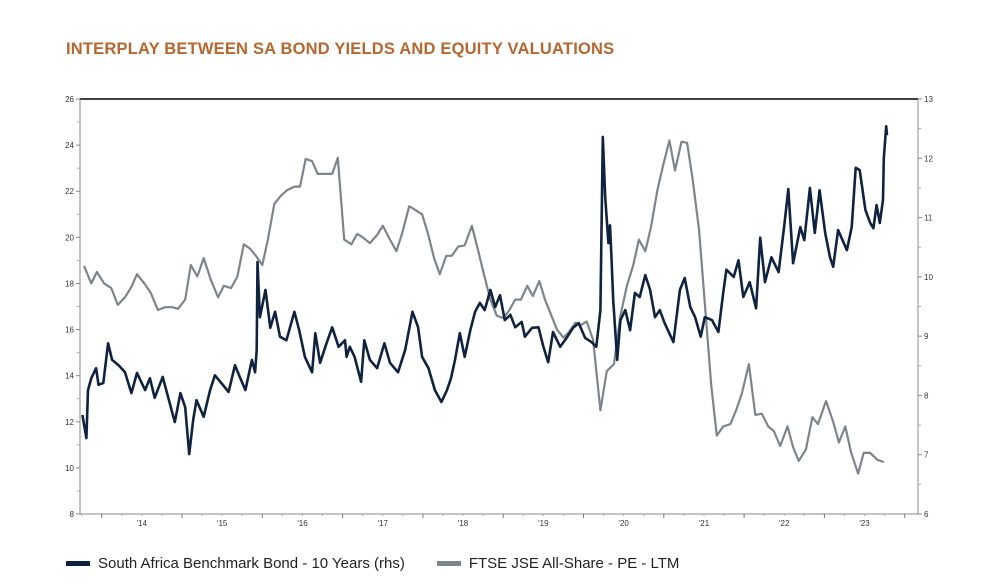 Image resolution: width=1000 pixels, height=585 pixels. What do you see at coordinates (574, 563) in the screenshot?
I see `legend-label-pe: FTSE JSE All-Share - PE - LTM` at bounding box center [574, 563].